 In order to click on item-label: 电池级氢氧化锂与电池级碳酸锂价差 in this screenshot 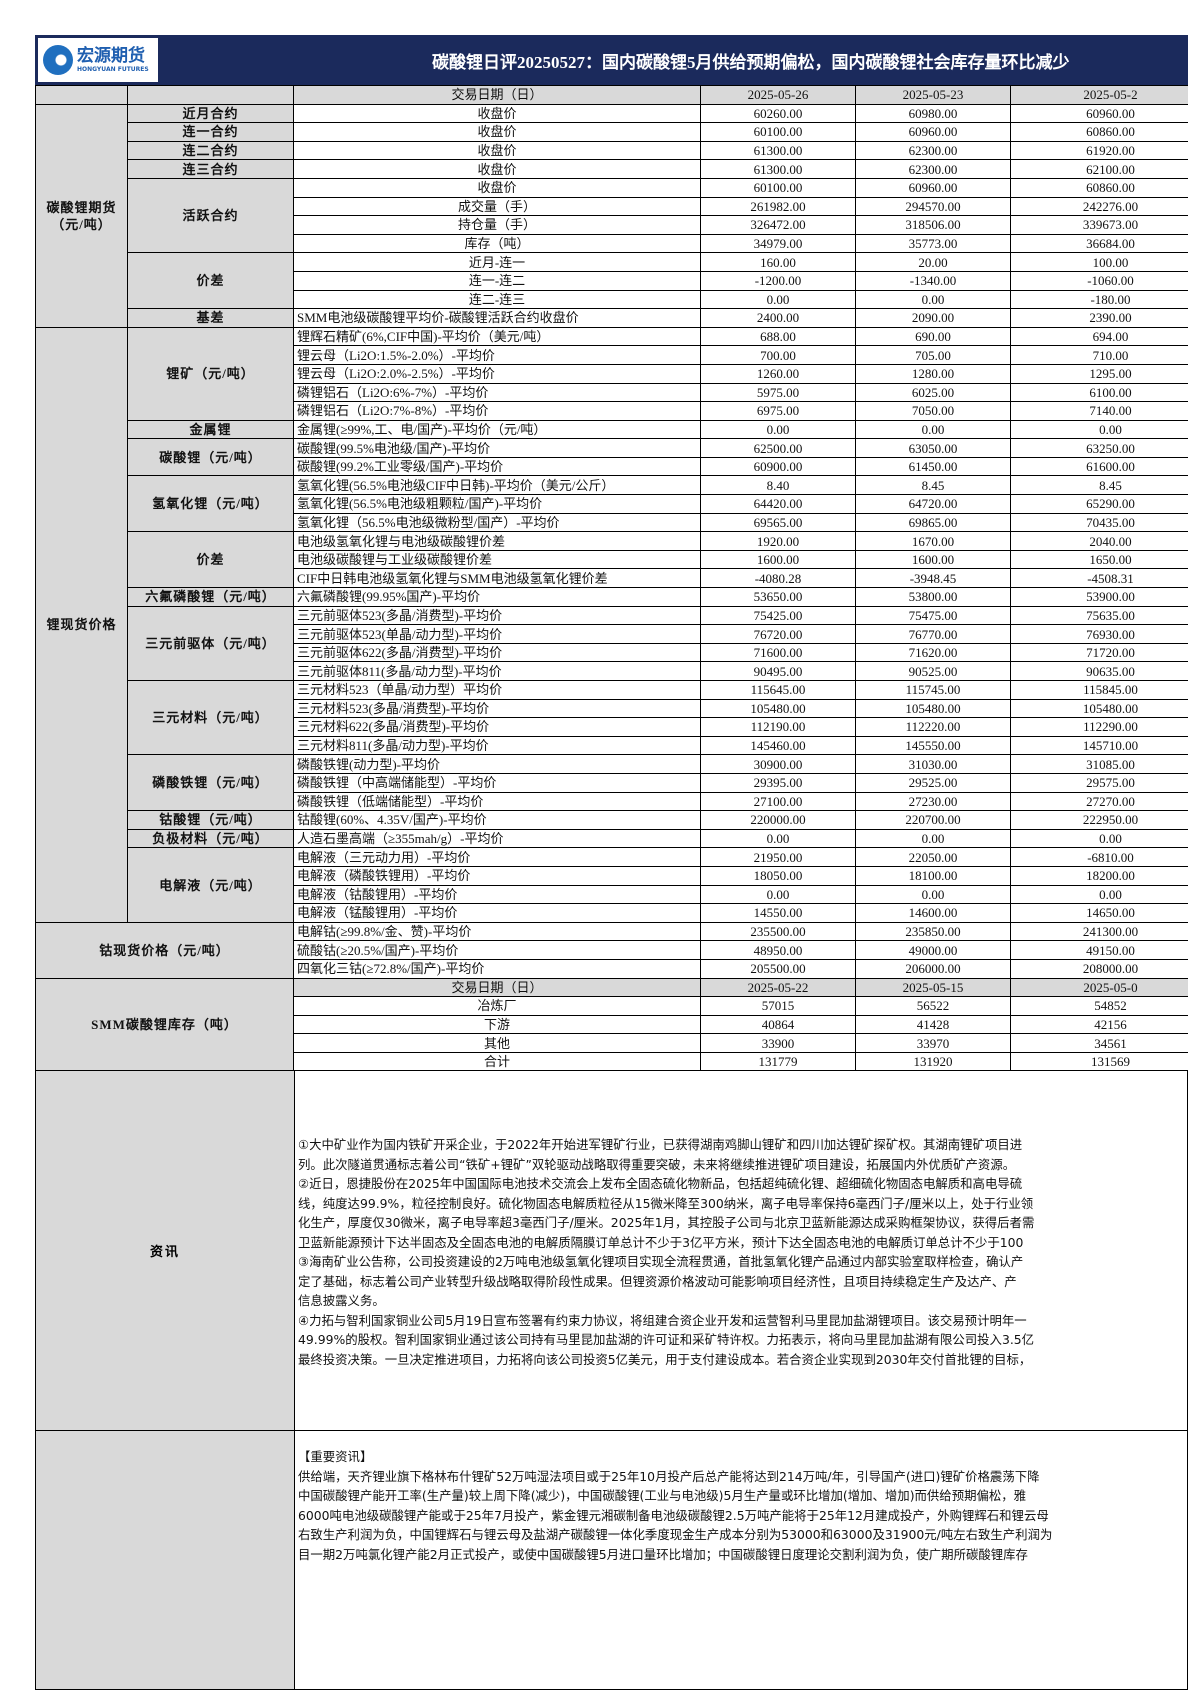, I will do `click(497, 541)`.